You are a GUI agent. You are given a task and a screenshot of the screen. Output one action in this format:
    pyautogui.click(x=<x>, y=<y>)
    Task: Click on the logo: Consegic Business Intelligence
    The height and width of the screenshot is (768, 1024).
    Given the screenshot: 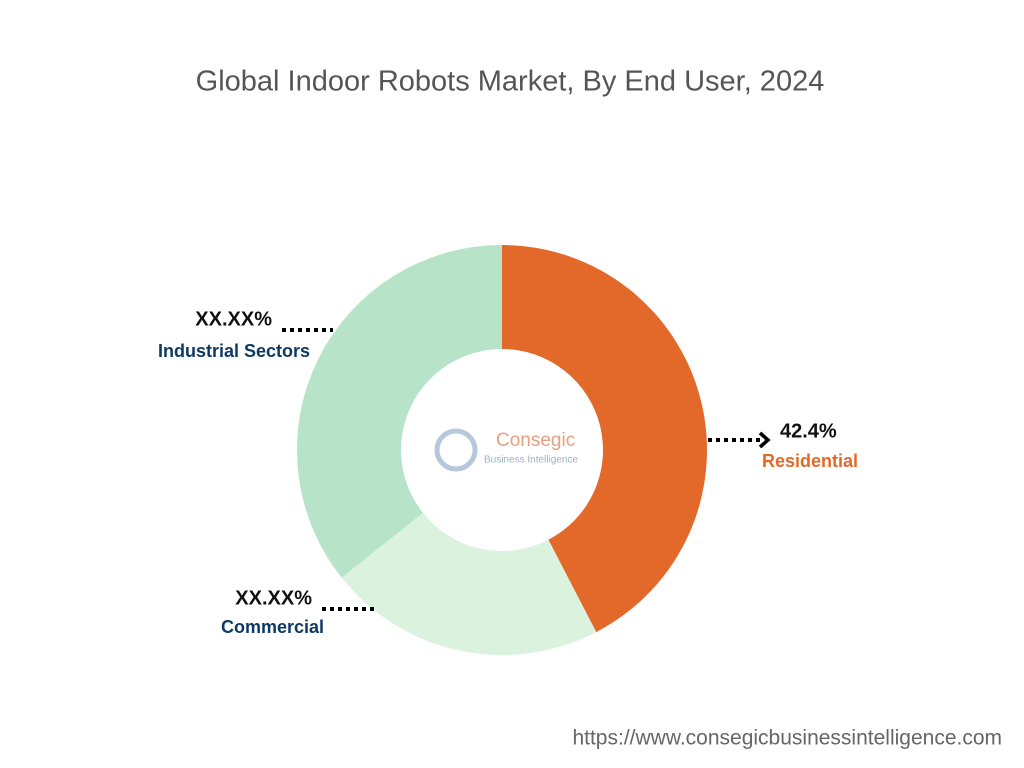 What is the action you would take?
    pyautogui.click(x=506, y=450)
    